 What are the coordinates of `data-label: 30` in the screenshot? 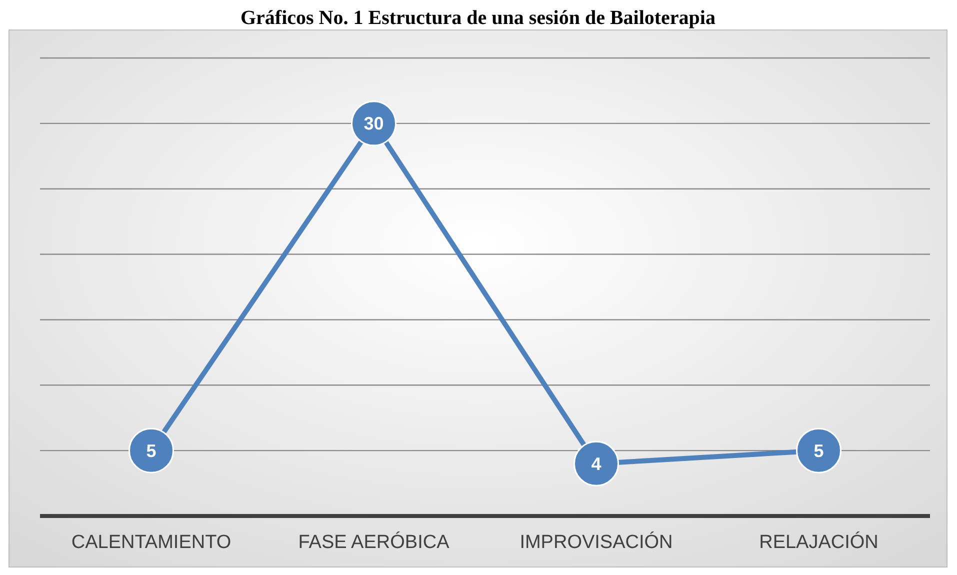 It's located at (374, 124).